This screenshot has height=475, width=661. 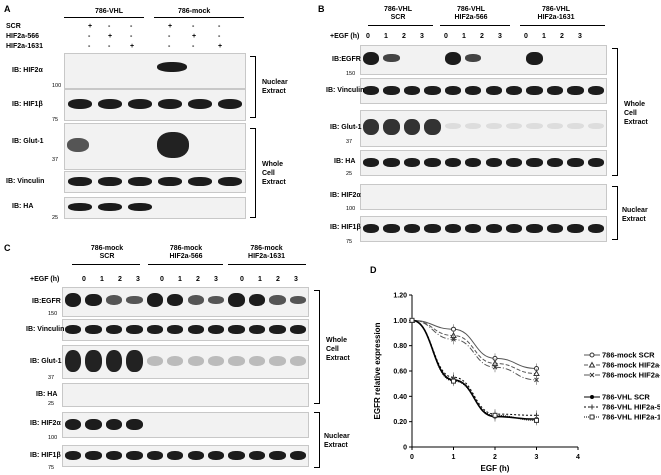 I want to click on panel-letter-c: C, so click(x=7, y=248).